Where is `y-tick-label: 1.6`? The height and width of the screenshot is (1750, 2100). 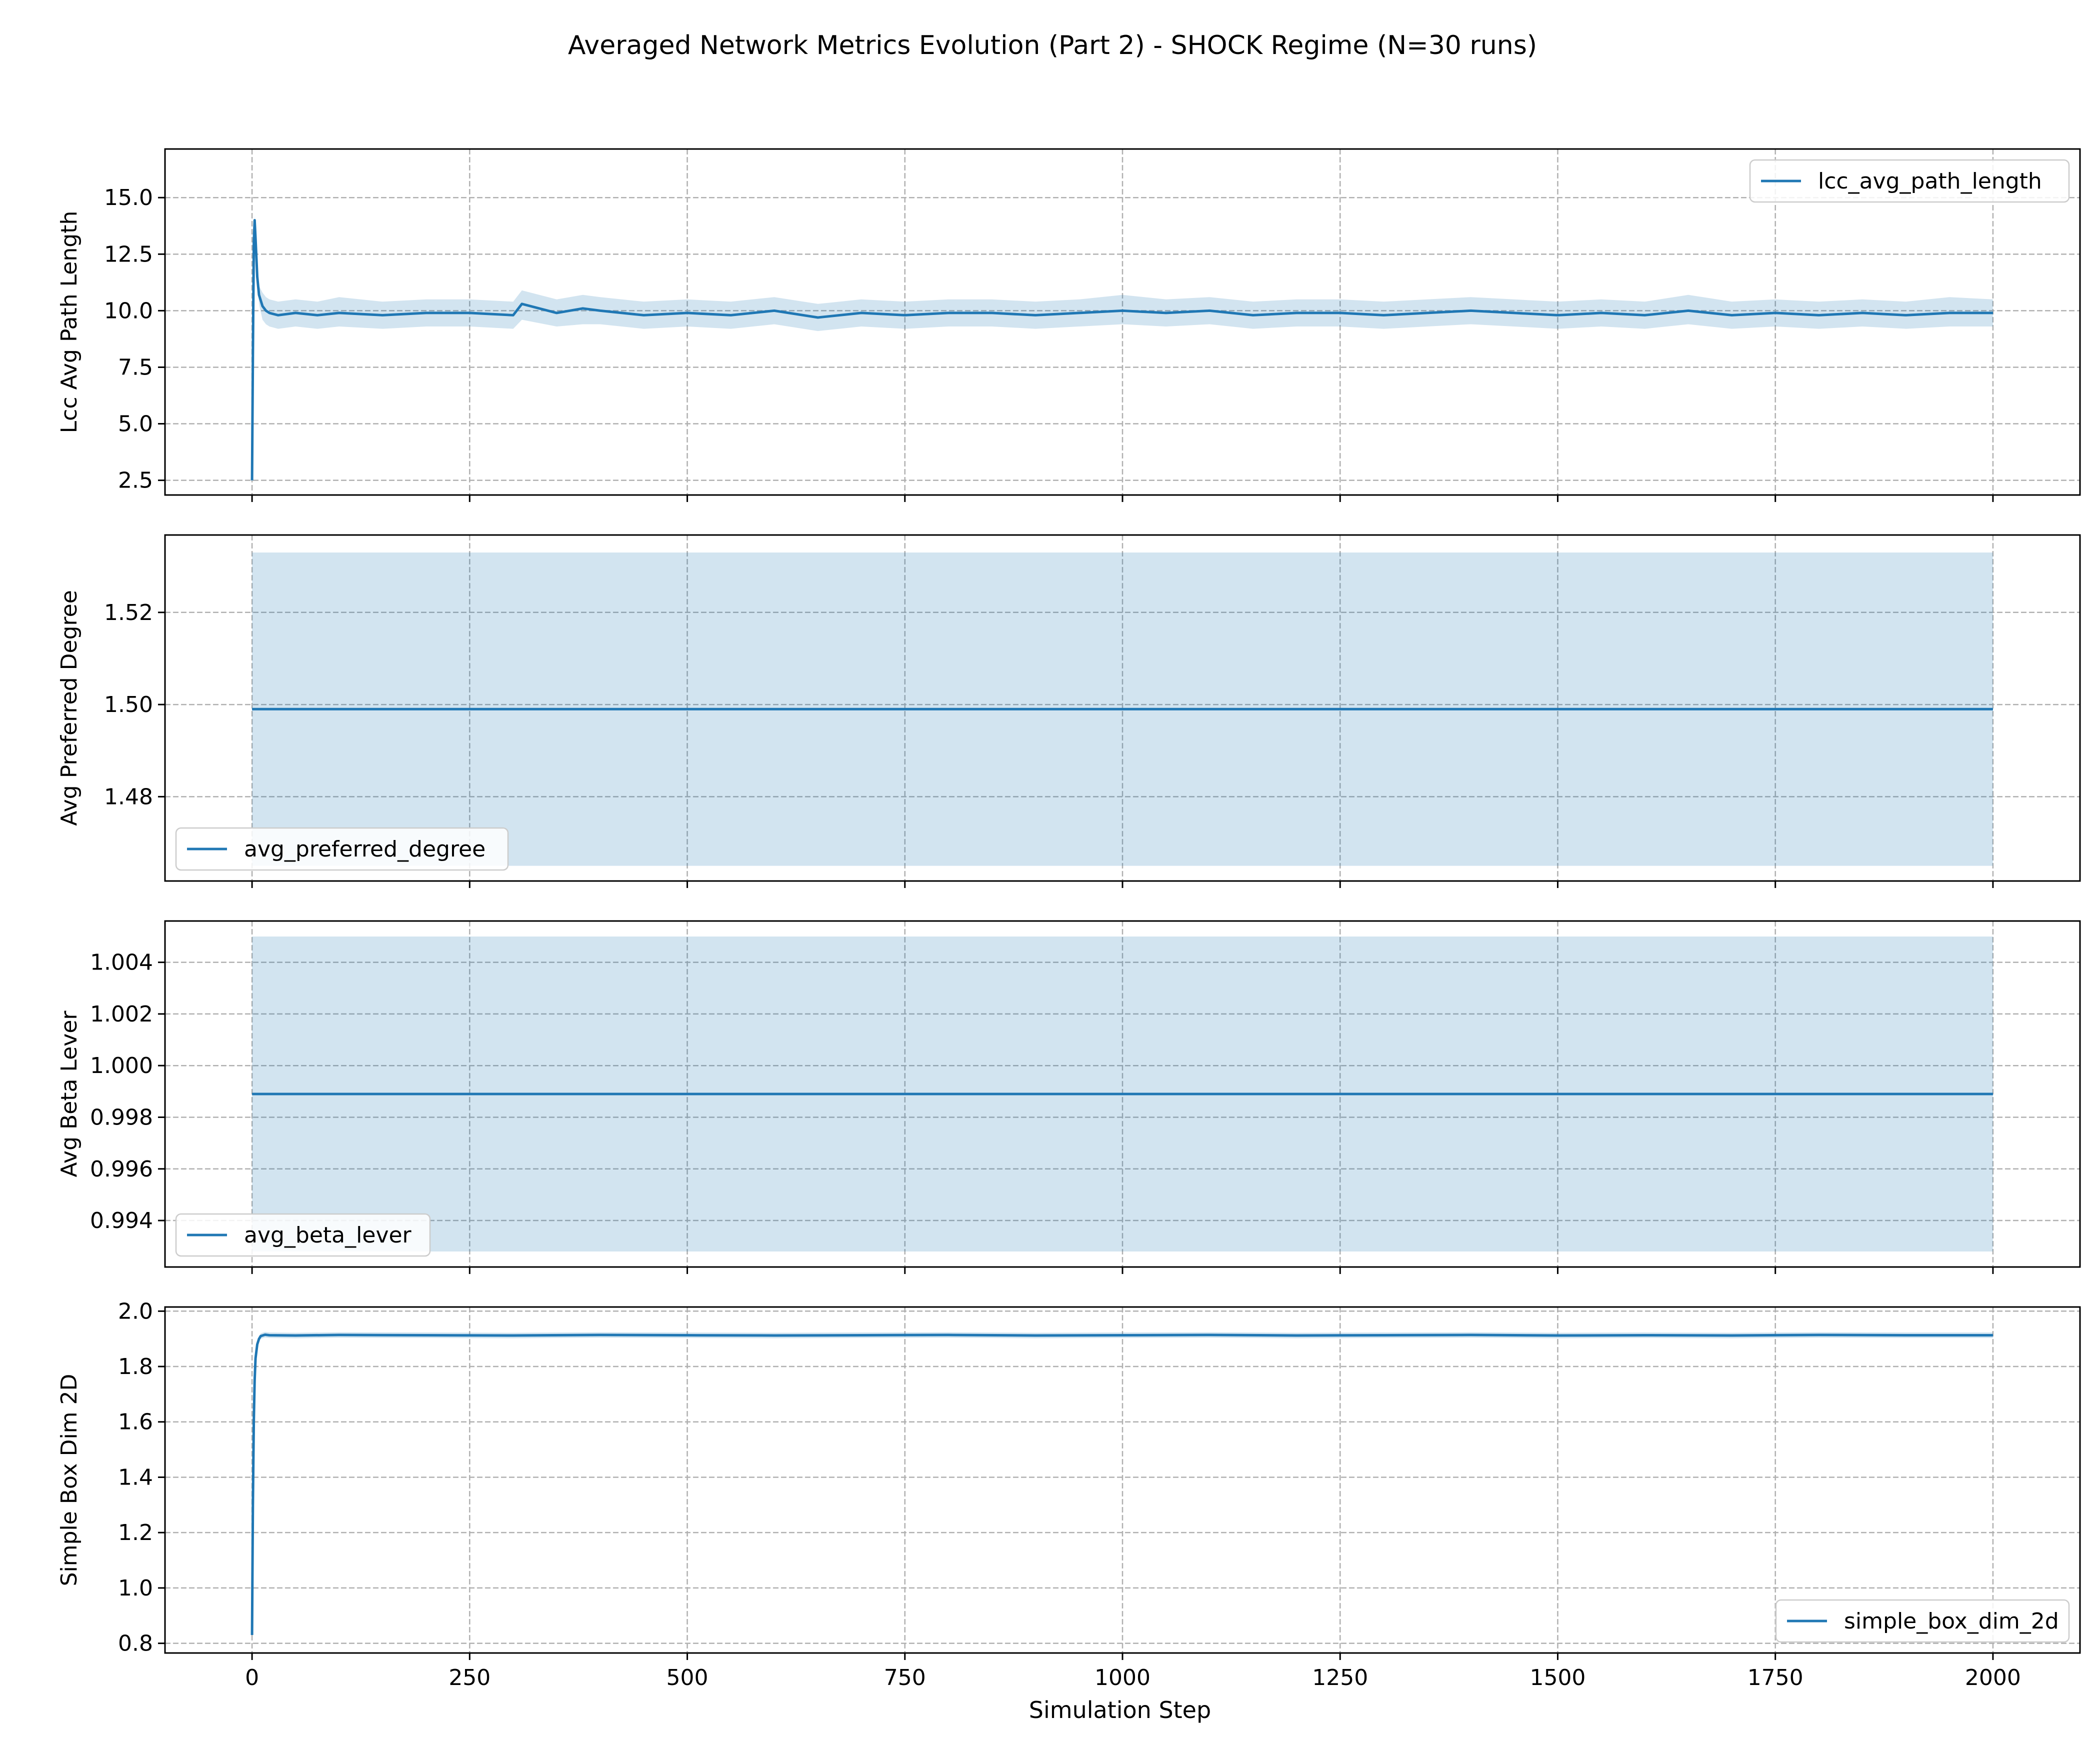 y-tick-label: 1.6 is located at coordinates (135, 1422).